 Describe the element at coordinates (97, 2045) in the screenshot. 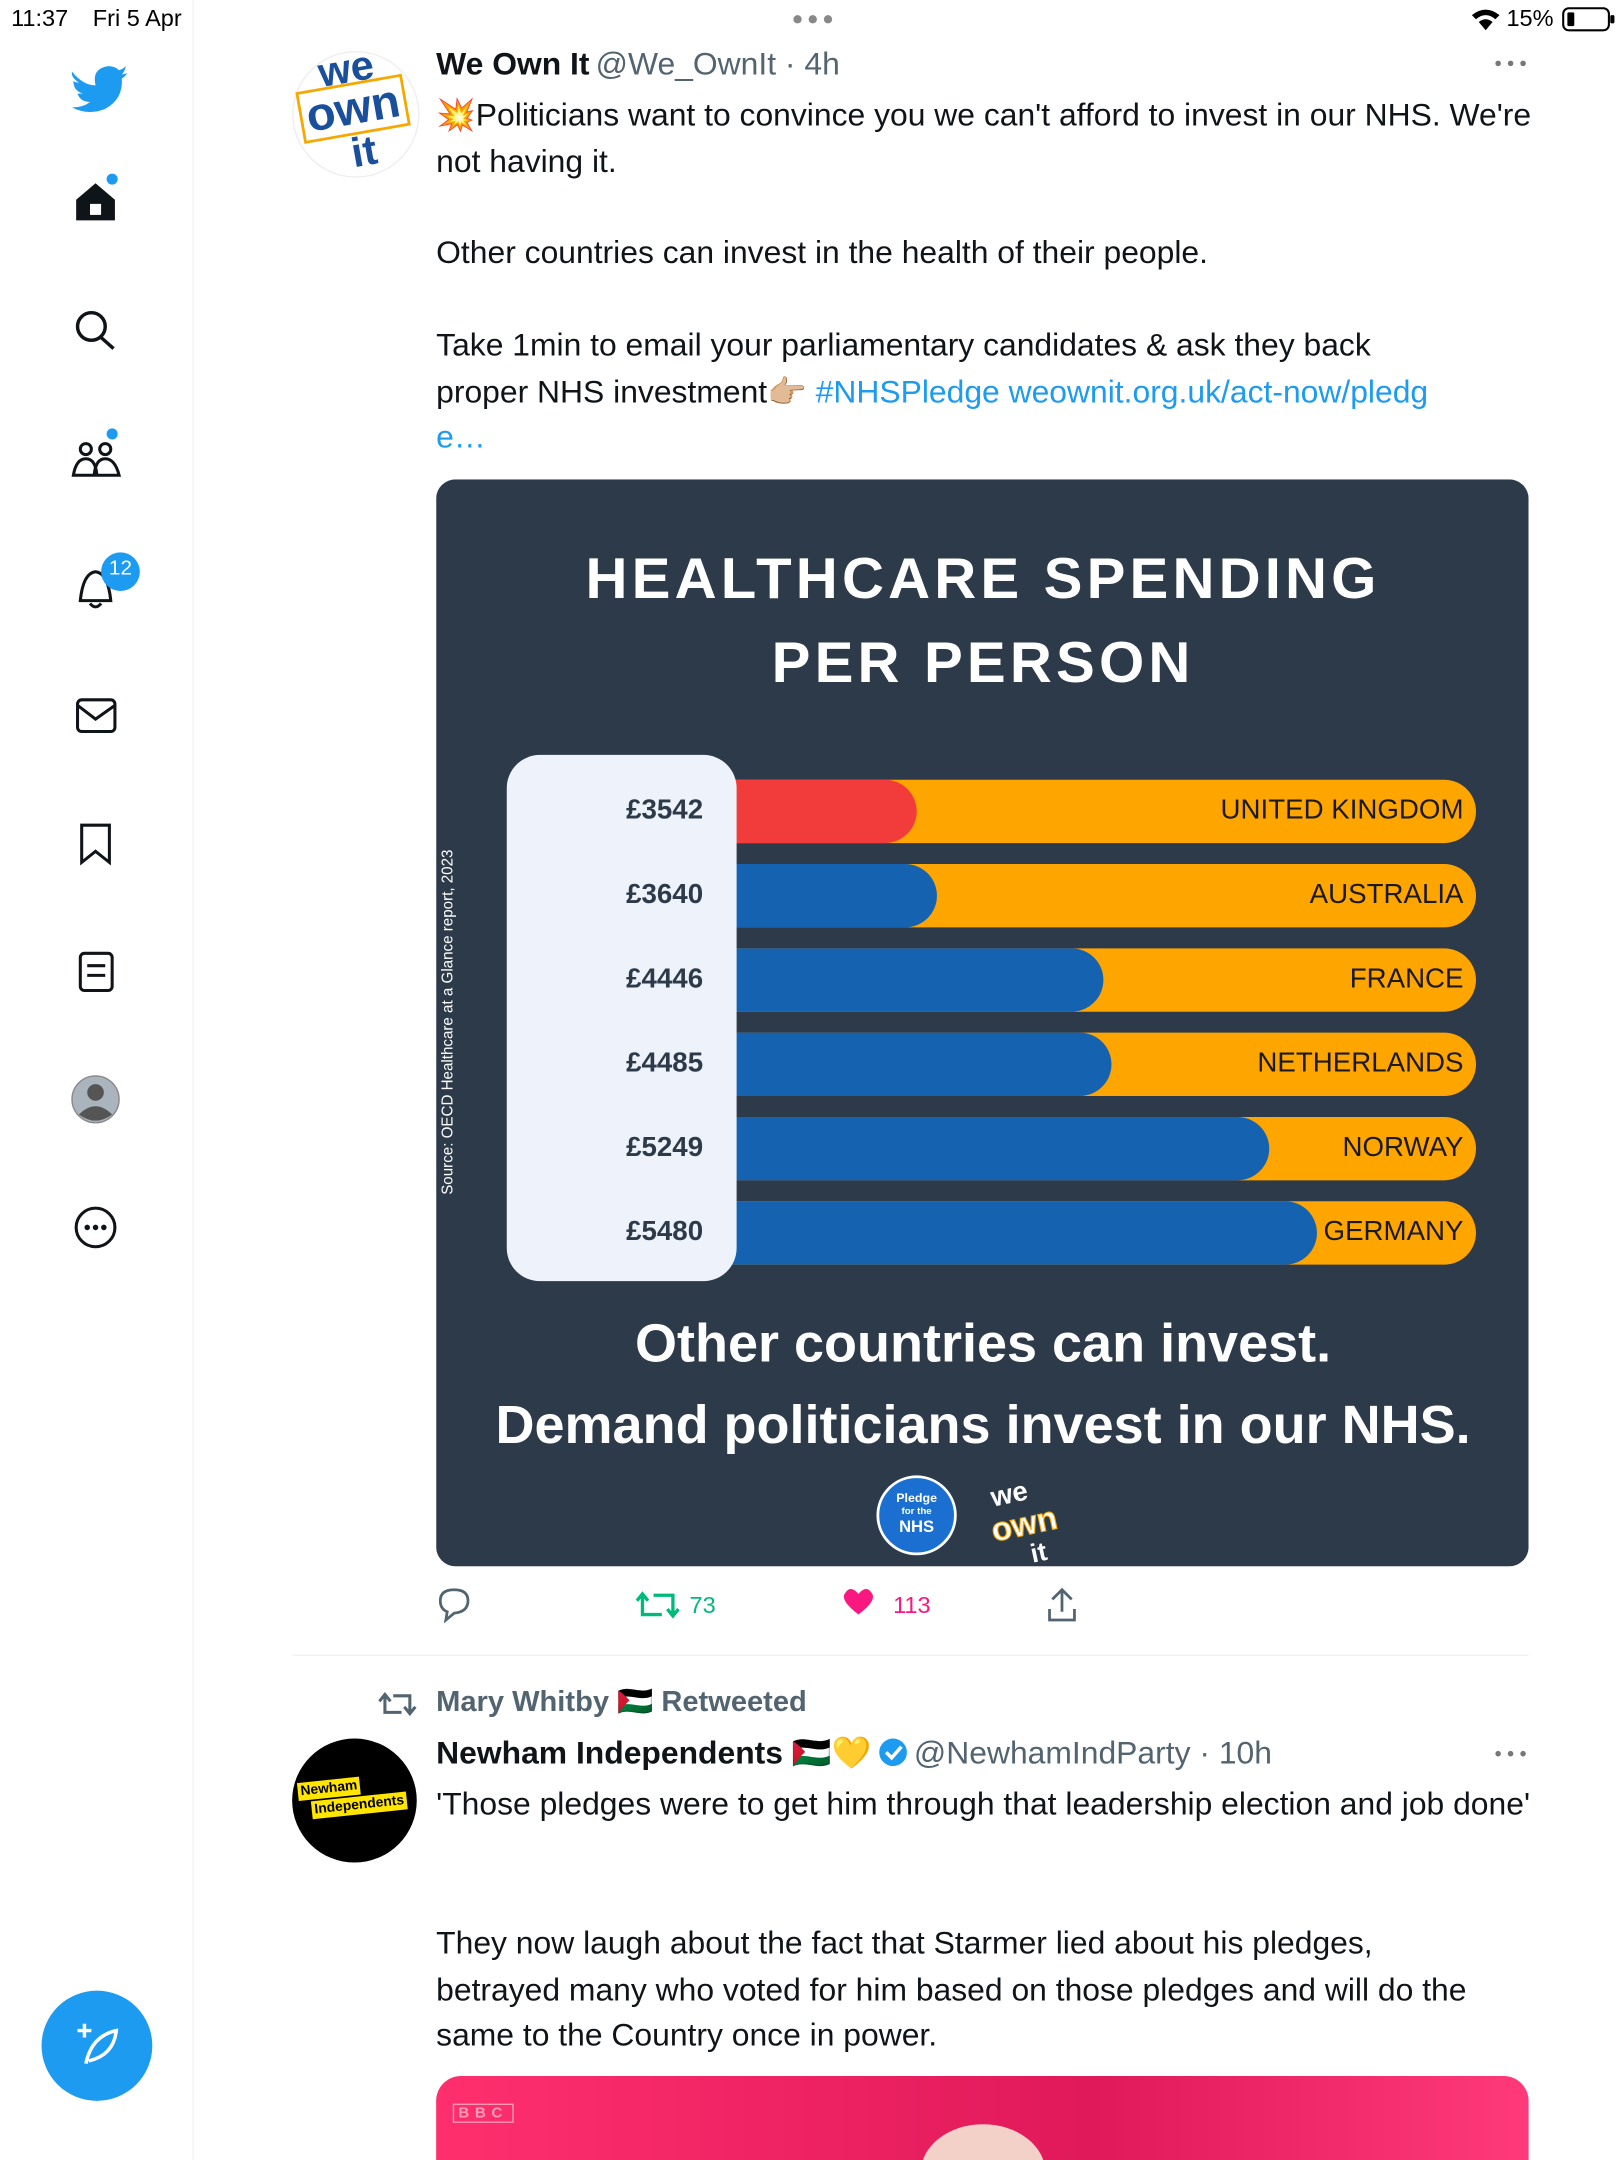

I see `compose-button` at that location.